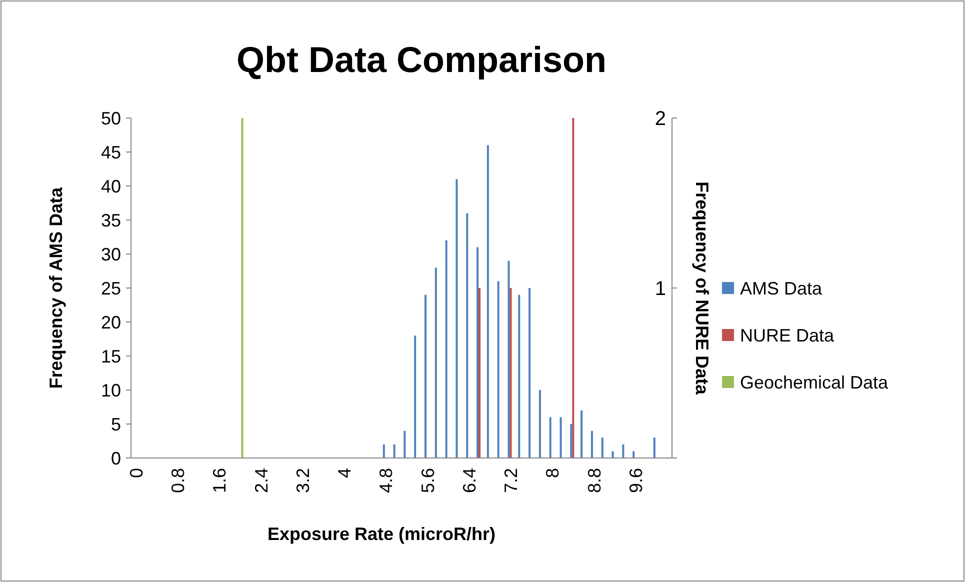 The width and height of the screenshot is (965, 582). I want to click on legend-label: NURE Data, so click(788, 335).